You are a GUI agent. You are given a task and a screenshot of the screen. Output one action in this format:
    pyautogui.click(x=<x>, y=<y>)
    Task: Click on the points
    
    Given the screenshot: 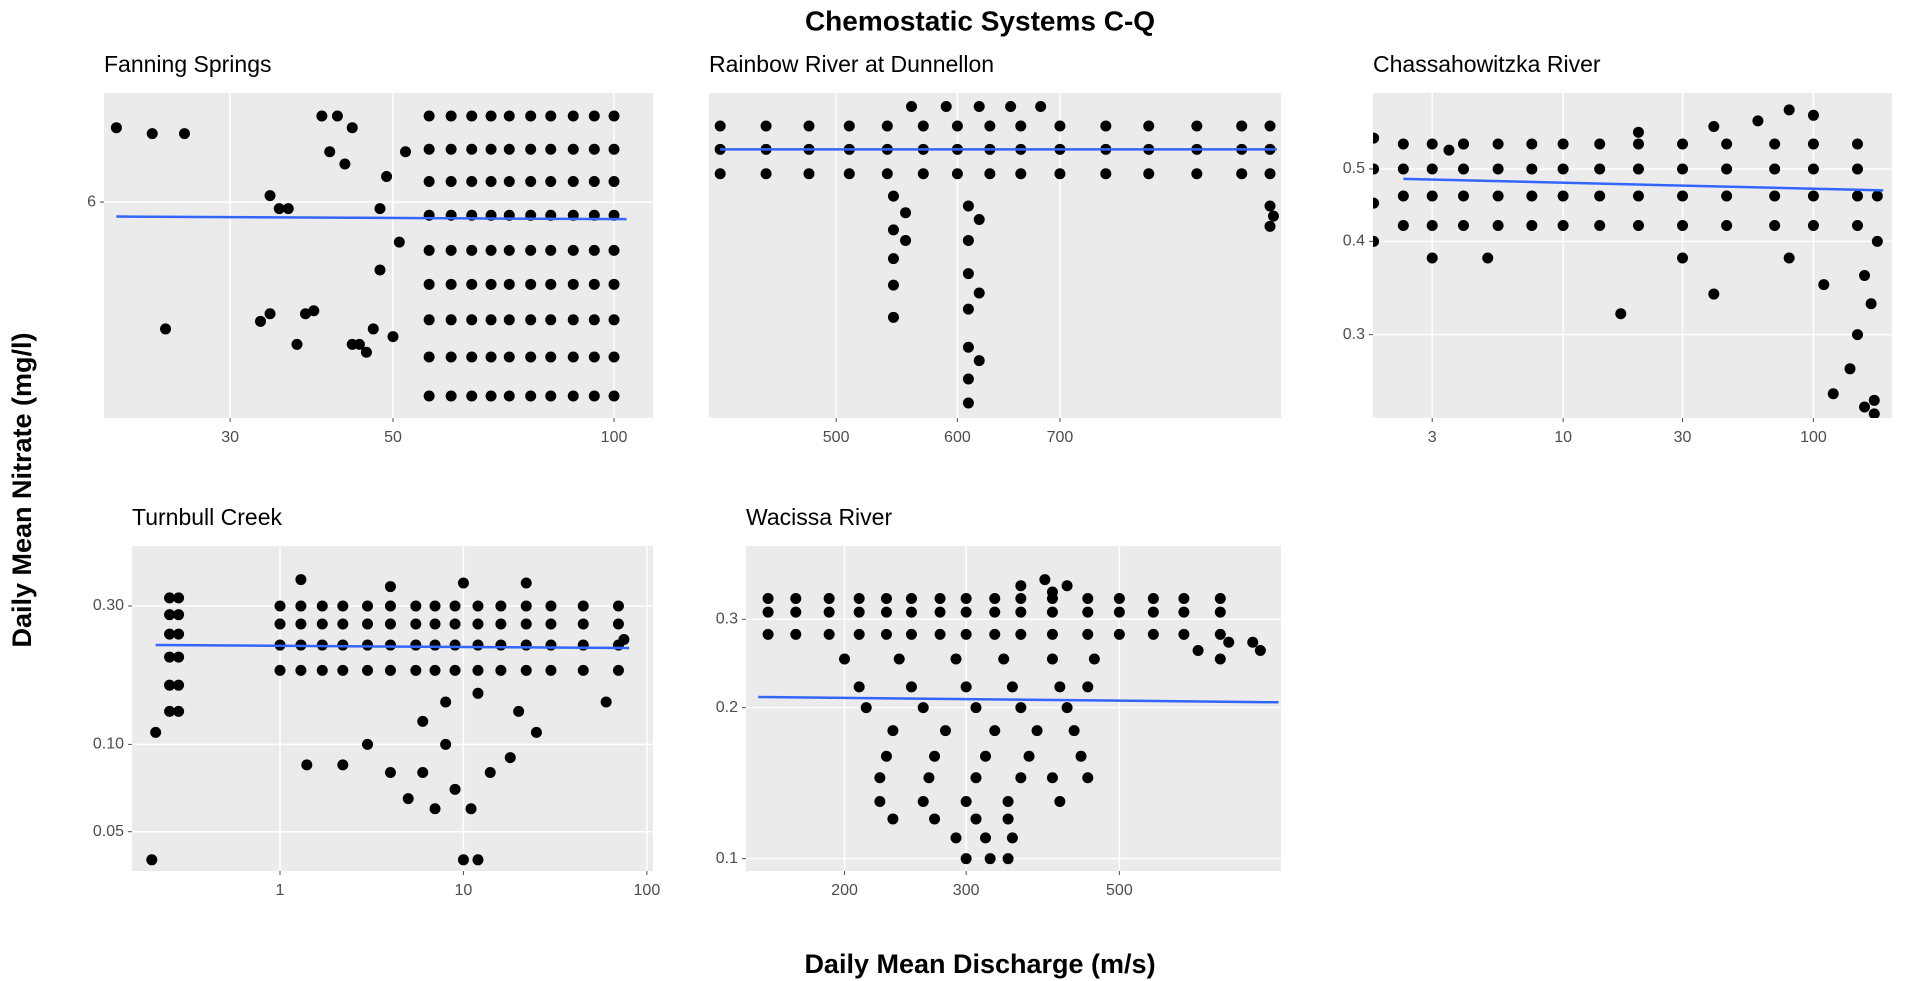 What is the action you would take?
    pyautogui.click(x=368, y=256)
    